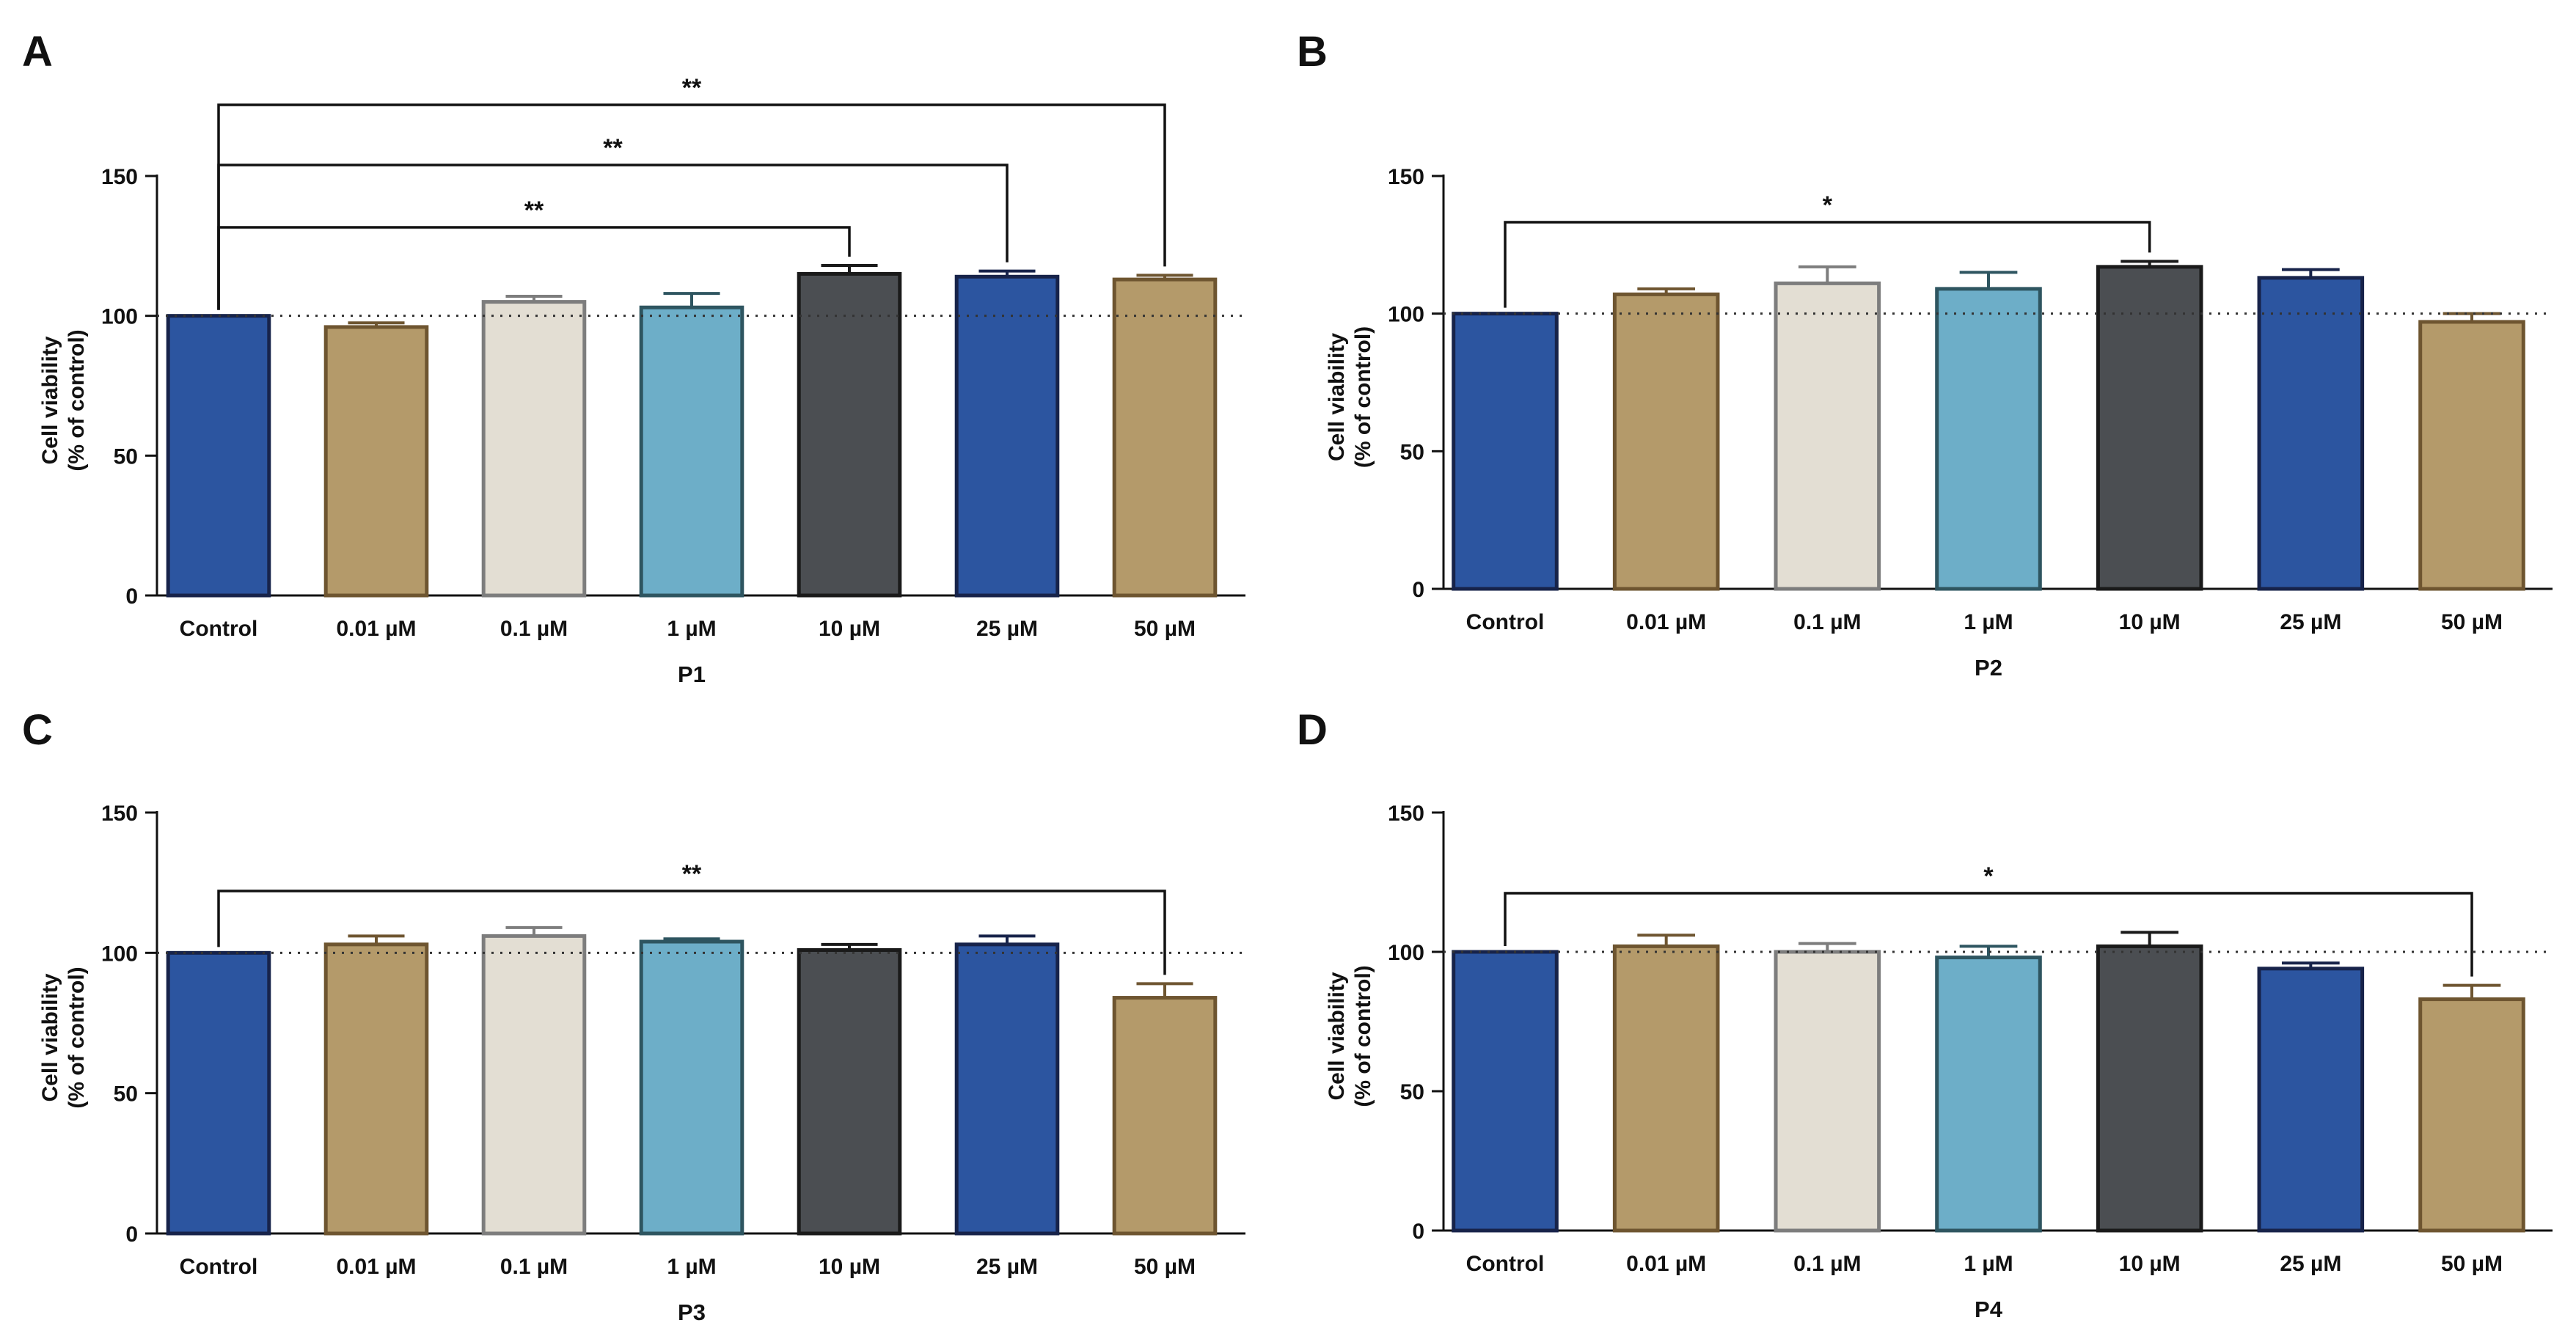 Image resolution: width=2576 pixels, height=1331 pixels. What do you see at coordinates (38, 730) in the screenshot?
I see `panel-letter-c: C` at bounding box center [38, 730].